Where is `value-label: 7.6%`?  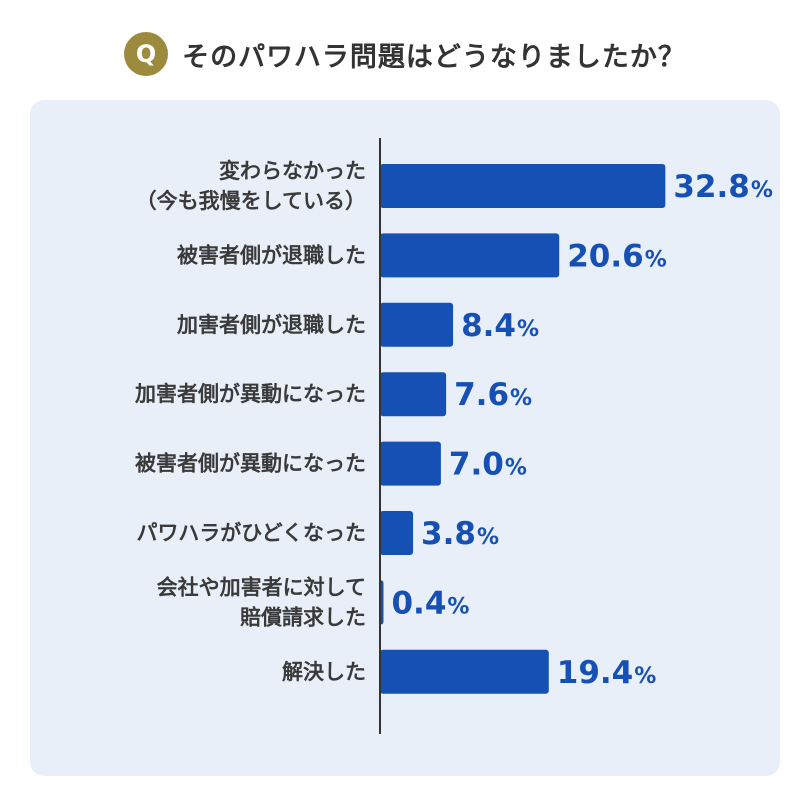 value-label: 7.6% is located at coordinates (493, 395).